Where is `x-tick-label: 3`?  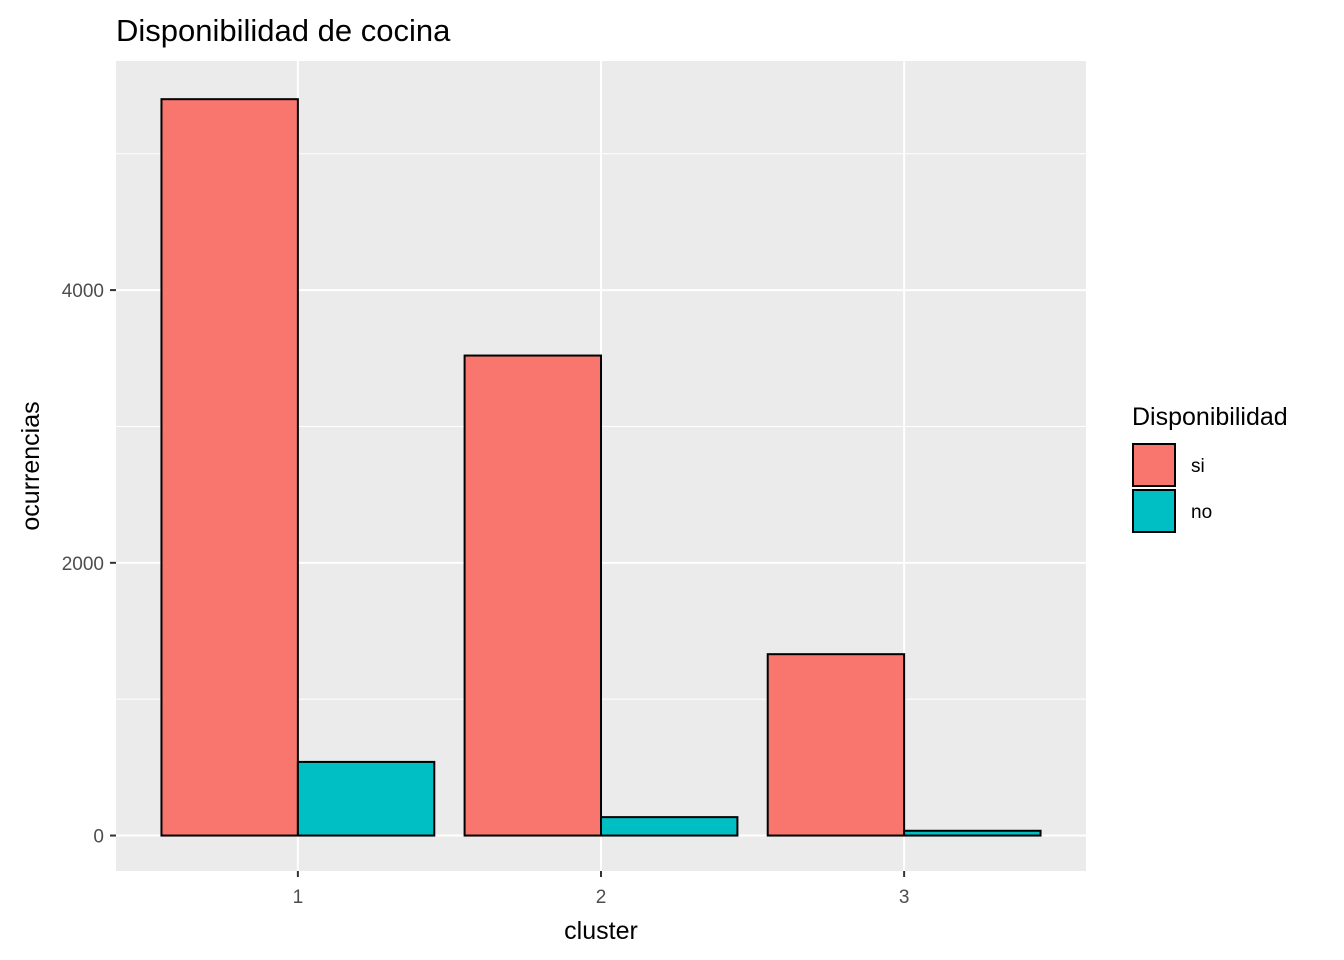 x-tick-label: 3 is located at coordinates (904, 897).